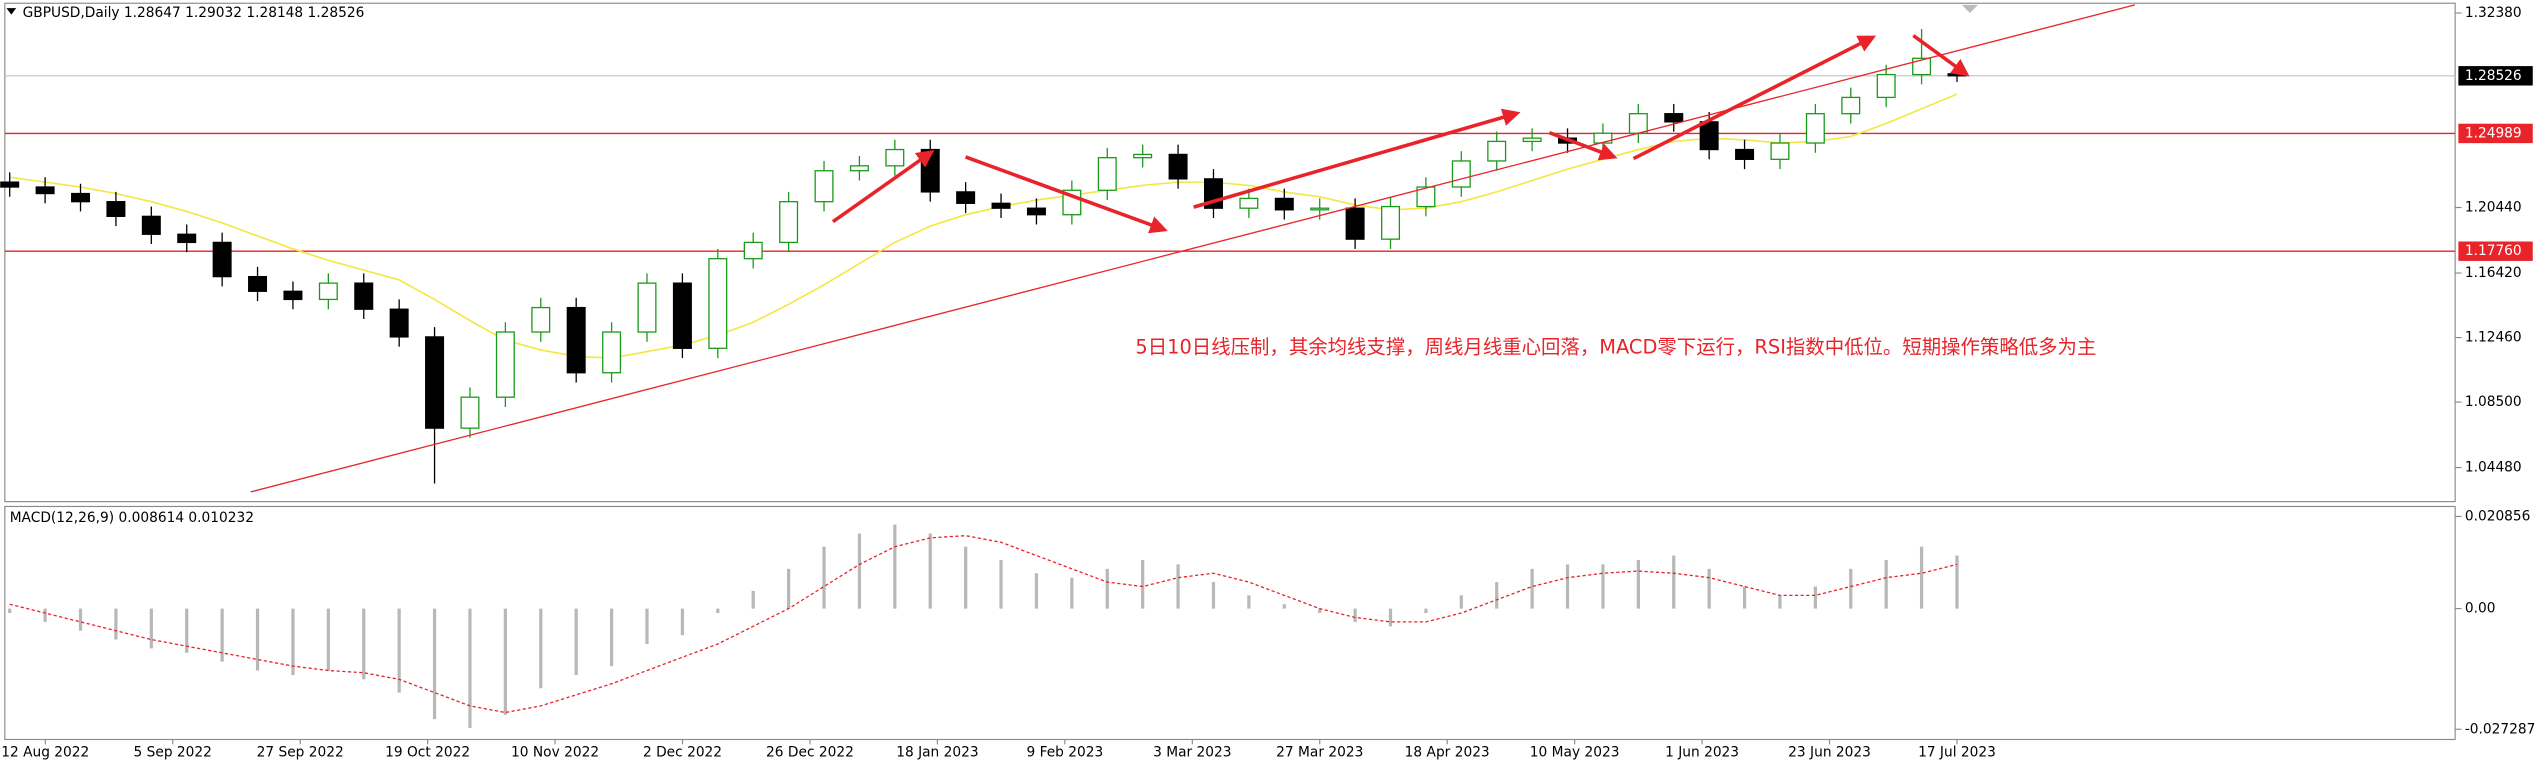  Describe the element at coordinates (427, 752) in the screenshot. I see `x-tick-label: 19 Oct 2022` at that location.